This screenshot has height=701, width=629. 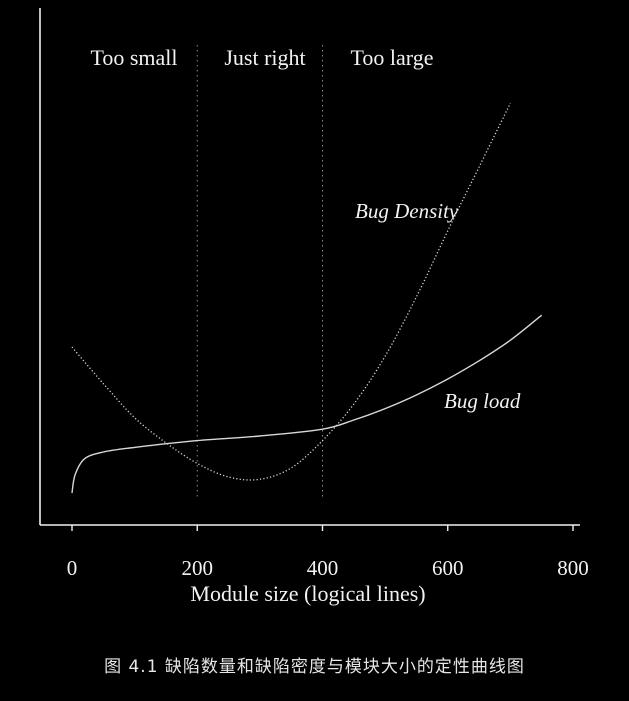 I want to click on x-tick-label: 800, so click(x=573, y=568).